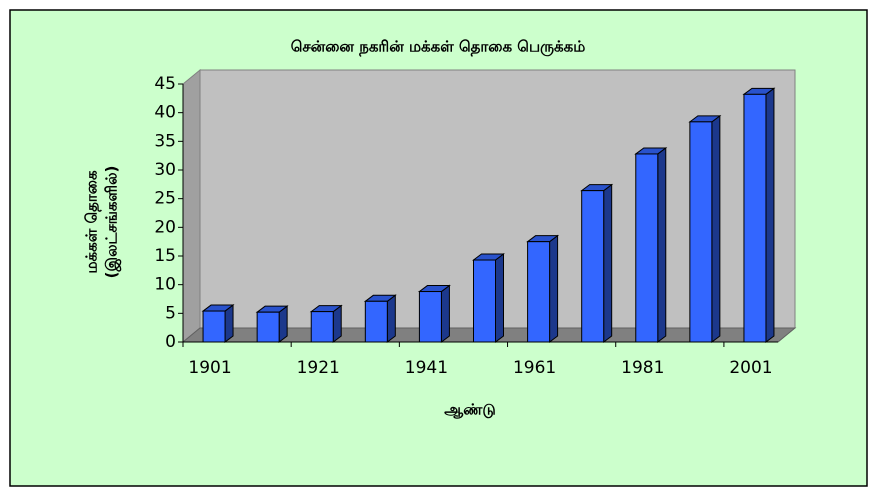 This screenshot has width=877, height=497. What do you see at coordinates (426, 368) in the screenshot?
I see `x-tick-label: 1941` at bounding box center [426, 368].